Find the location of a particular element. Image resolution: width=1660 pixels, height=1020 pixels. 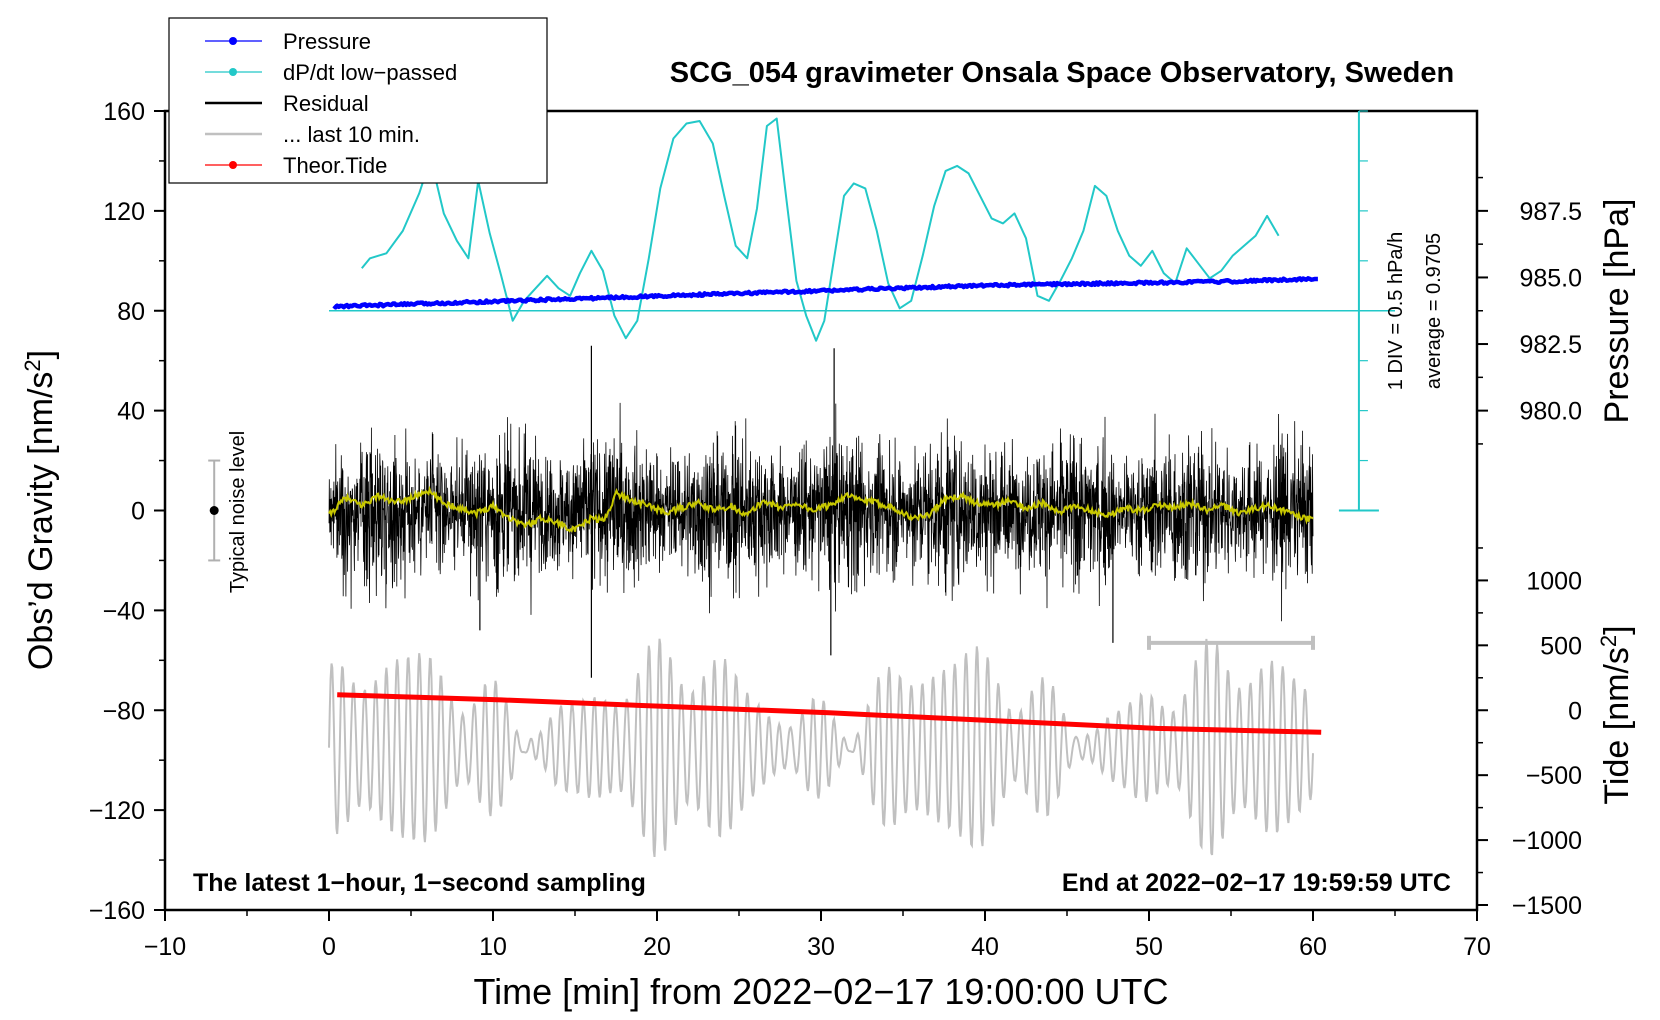

x-tick-label: 50 is located at coordinates (1149, 947).